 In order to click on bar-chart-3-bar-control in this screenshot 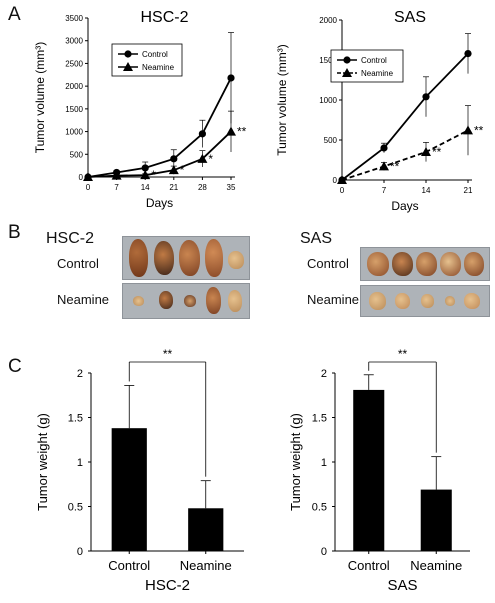, I will do `click(369, 470)`.